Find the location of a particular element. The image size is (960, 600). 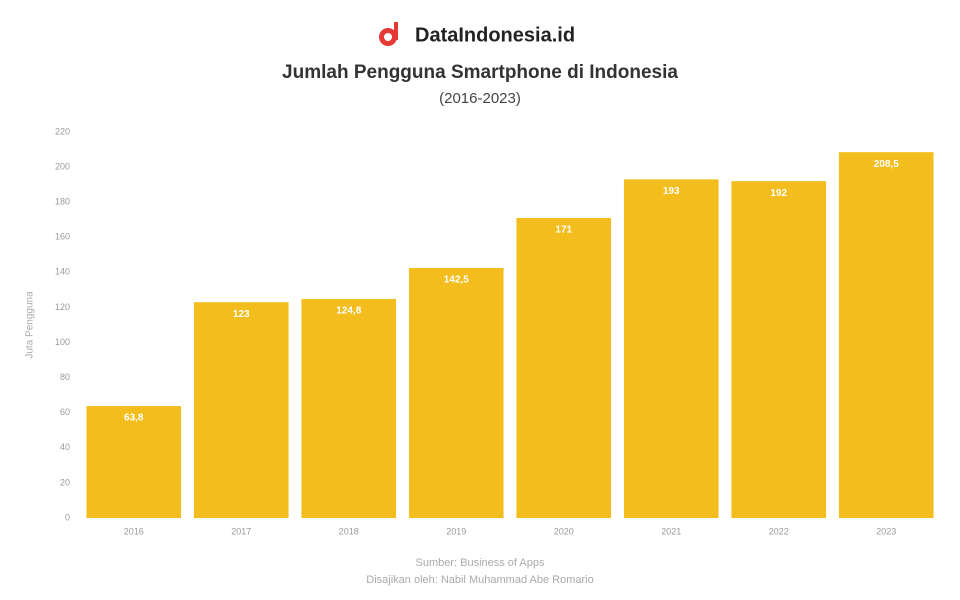

y-tick-label: 200 is located at coordinates (62, 166).